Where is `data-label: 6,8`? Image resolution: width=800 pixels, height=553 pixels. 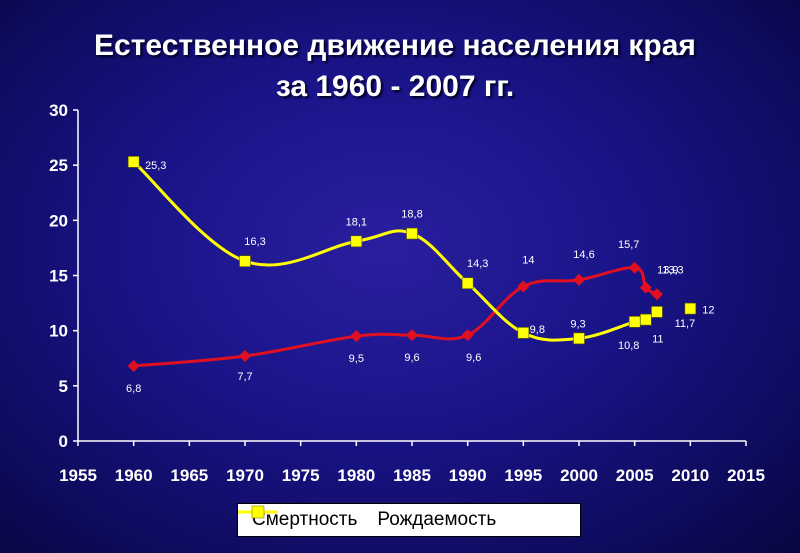 data-label: 6,8 is located at coordinates (133, 389).